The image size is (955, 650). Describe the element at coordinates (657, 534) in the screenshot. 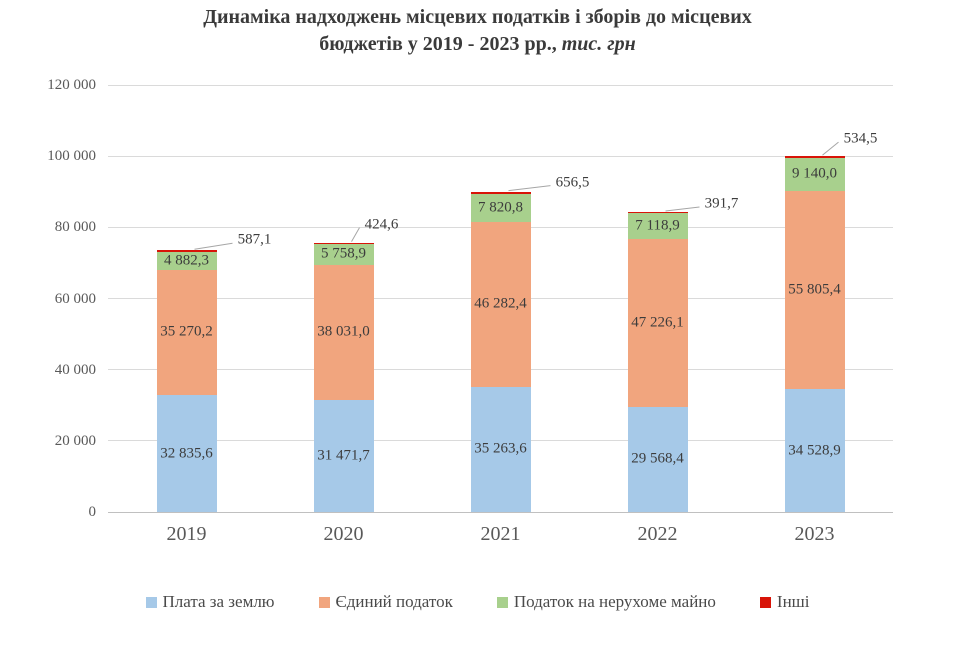

I see `x-axis-label: 2022` at that location.